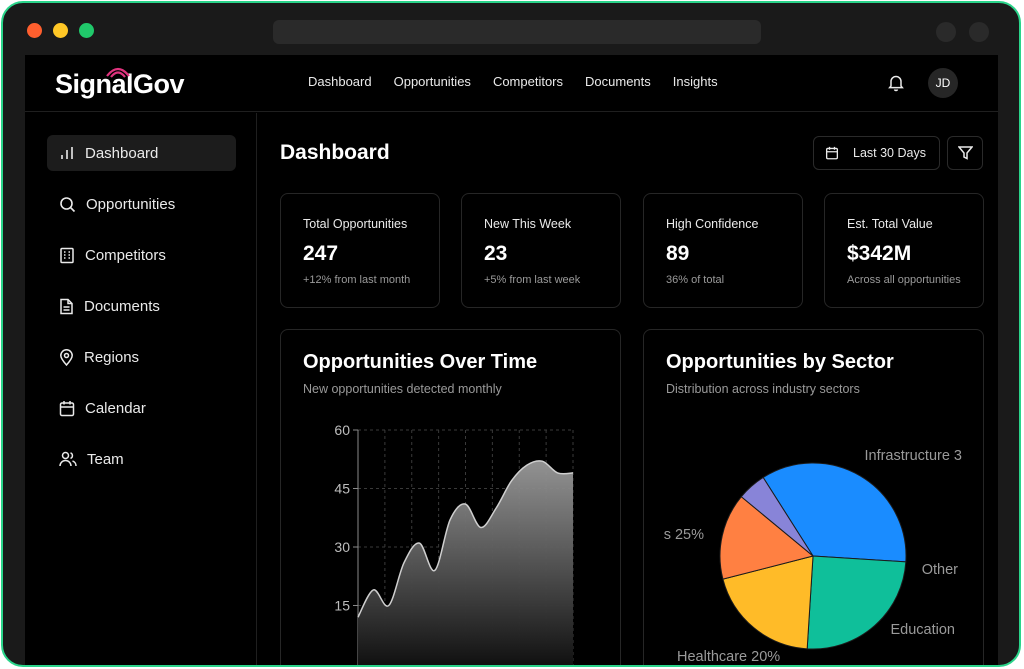  What do you see at coordinates (678, 253) in the screenshot?
I see `stat-value: 89` at bounding box center [678, 253].